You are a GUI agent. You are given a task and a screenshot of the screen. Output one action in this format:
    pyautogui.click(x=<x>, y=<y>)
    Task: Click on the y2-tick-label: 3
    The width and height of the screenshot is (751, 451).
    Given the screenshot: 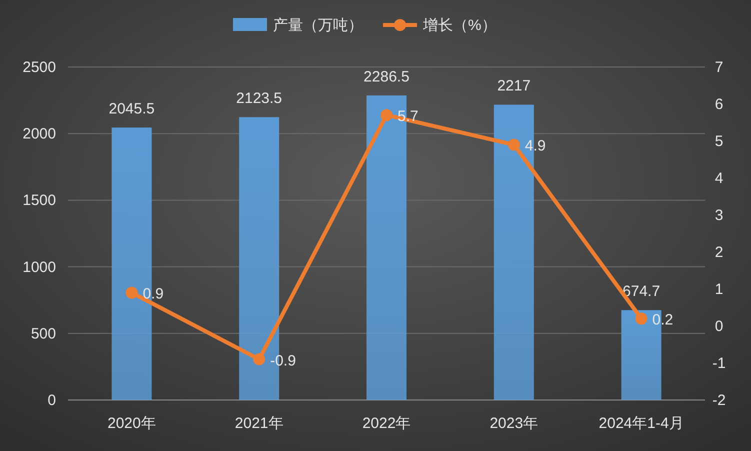 What is the action you would take?
    pyautogui.click(x=719, y=215)
    